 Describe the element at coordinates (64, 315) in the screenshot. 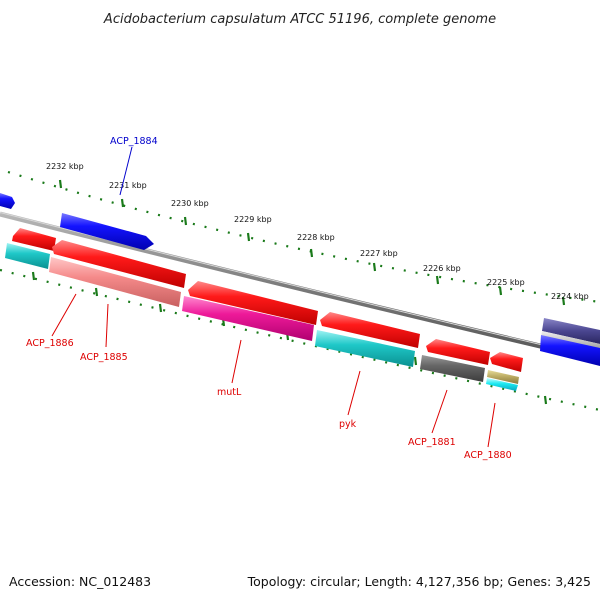

I see `leader-acp1886` at that location.